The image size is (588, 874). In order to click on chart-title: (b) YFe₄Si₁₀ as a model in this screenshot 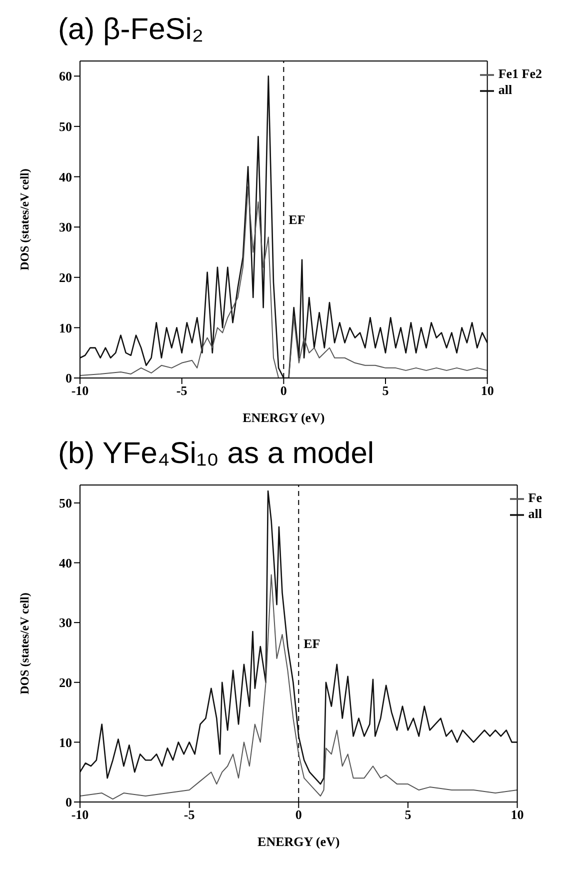, I will do `click(216, 454)`.